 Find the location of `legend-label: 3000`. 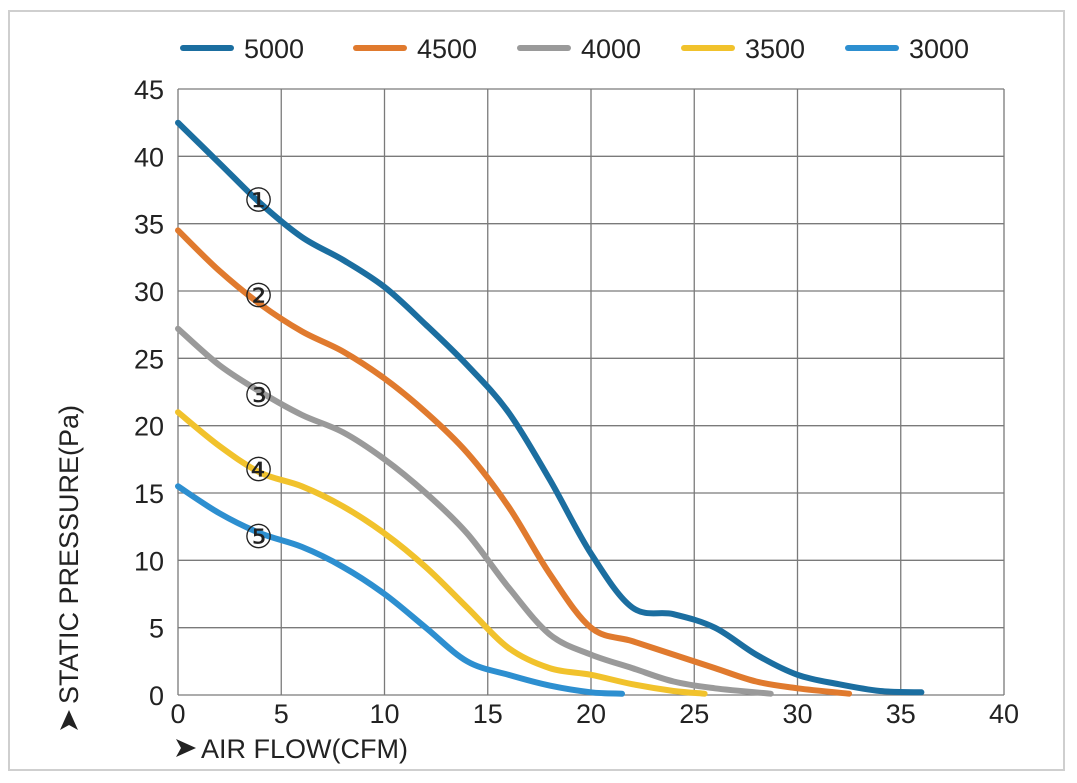

legend-label: 3000 is located at coordinates (939, 49).